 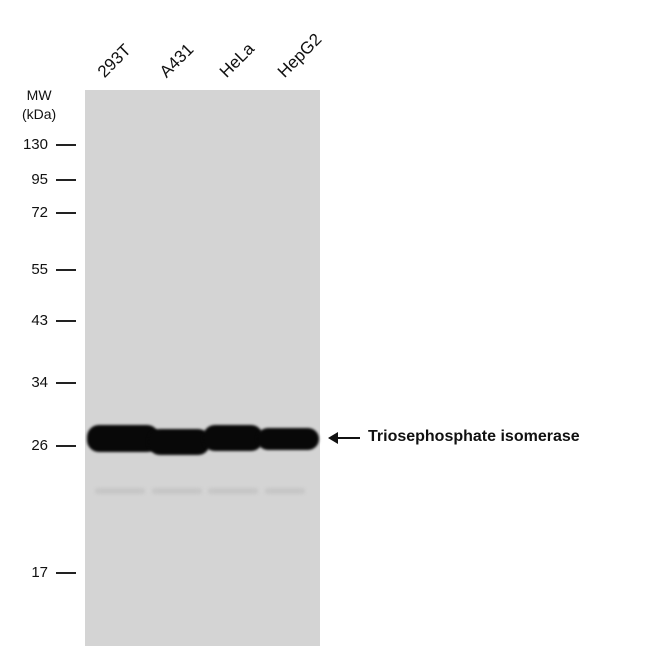 What do you see at coordinates (285, 491) in the screenshot?
I see `faint-band-hepg2` at bounding box center [285, 491].